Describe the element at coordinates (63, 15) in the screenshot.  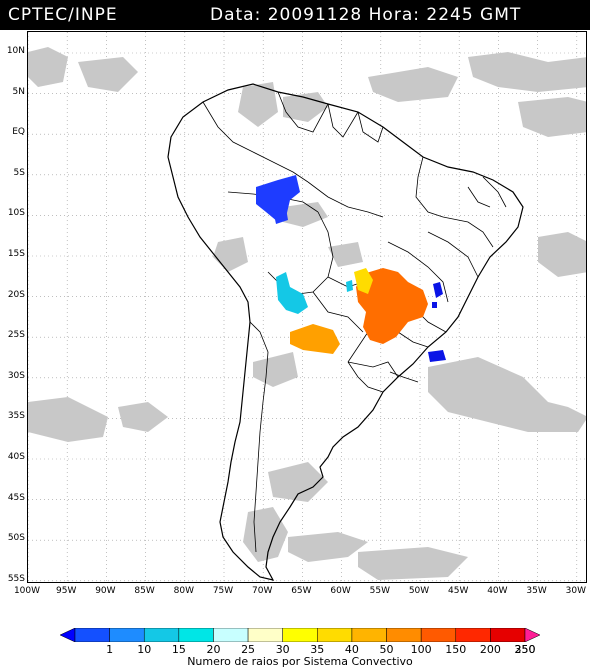
I see `source-label: CPTEC/INPE` at that location.